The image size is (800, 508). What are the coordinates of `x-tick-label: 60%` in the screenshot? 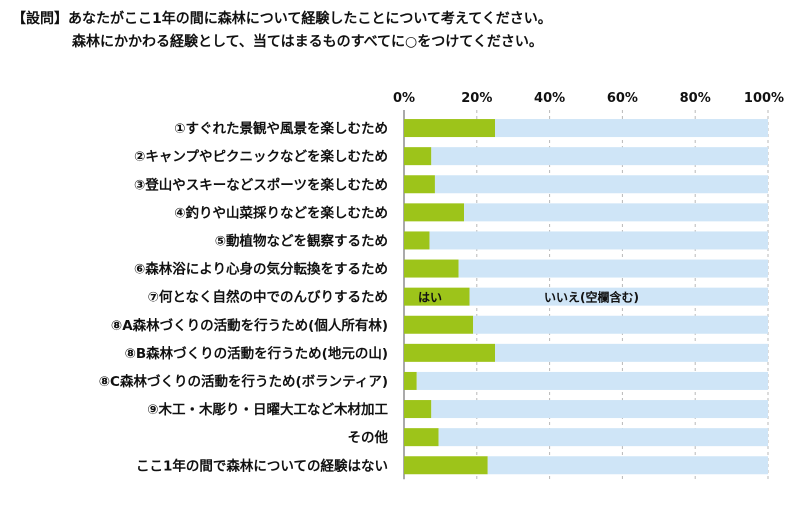 It's located at (622, 98).